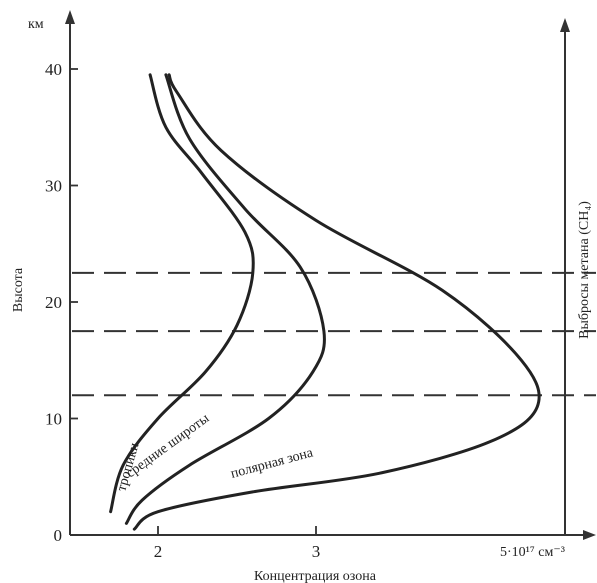 This screenshot has height=583, width=597. What do you see at coordinates (315, 576) in the screenshot?
I see `x-axis-title: Концентрация озона` at bounding box center [315, 576].